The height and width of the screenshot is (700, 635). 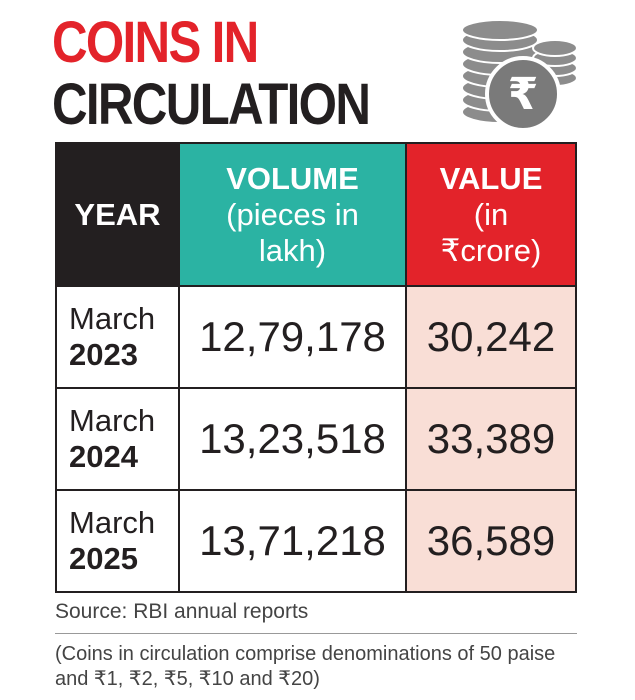 I want to click on source: Source: RBI annual reports, so click(x=182, y=611).